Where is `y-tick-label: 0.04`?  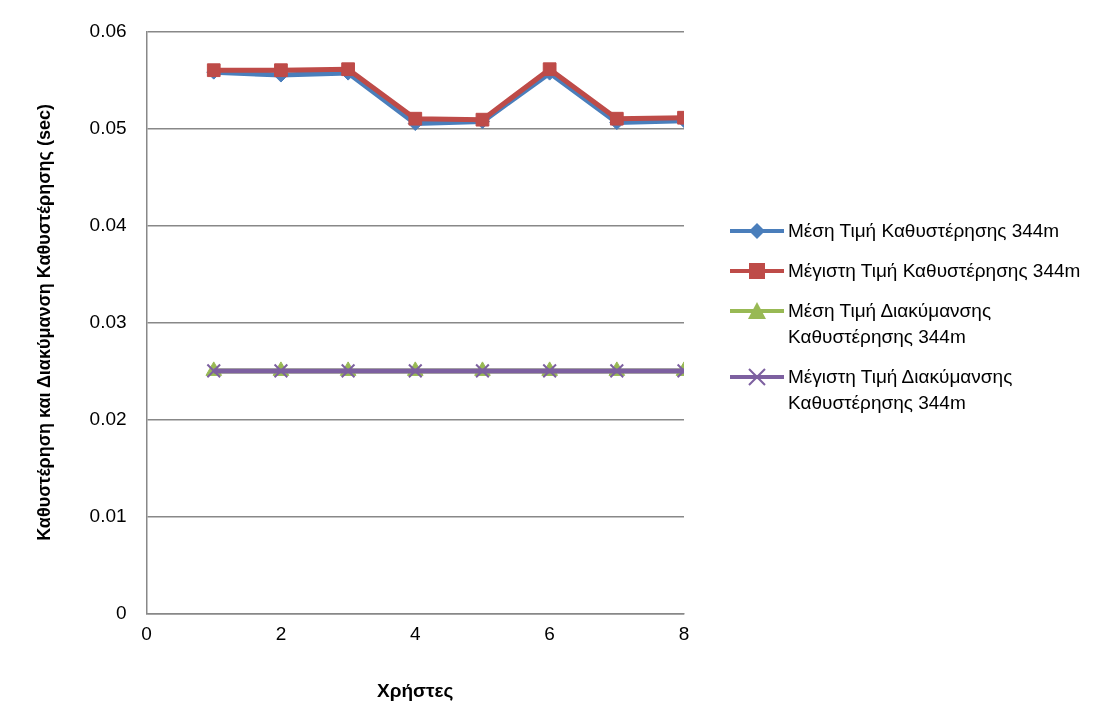
y-tick-label: 0.04 is located at coordinates (108, 224).